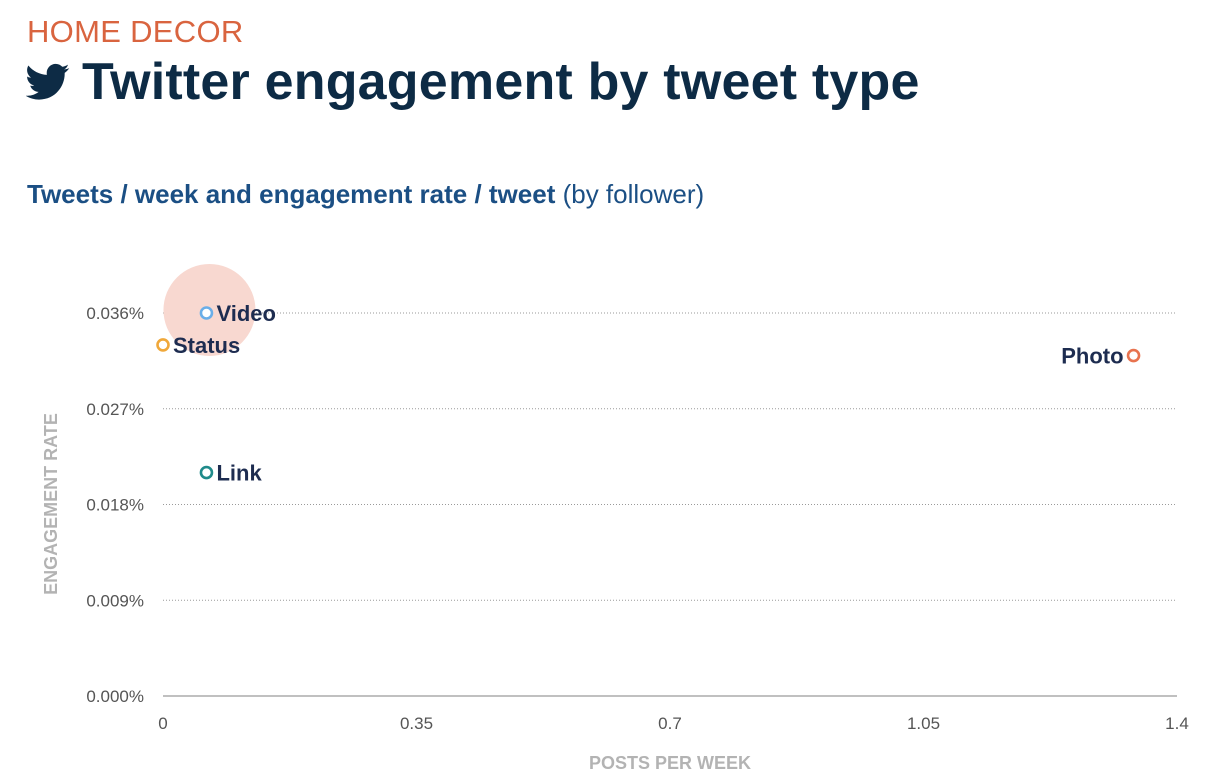 Image resolution: width=1207 pixels, height=773 pixels. Describe the element at coordinates (501, 82) in the screenshot. I see `chart-title: Twitter engagement by tweet type` at that location.